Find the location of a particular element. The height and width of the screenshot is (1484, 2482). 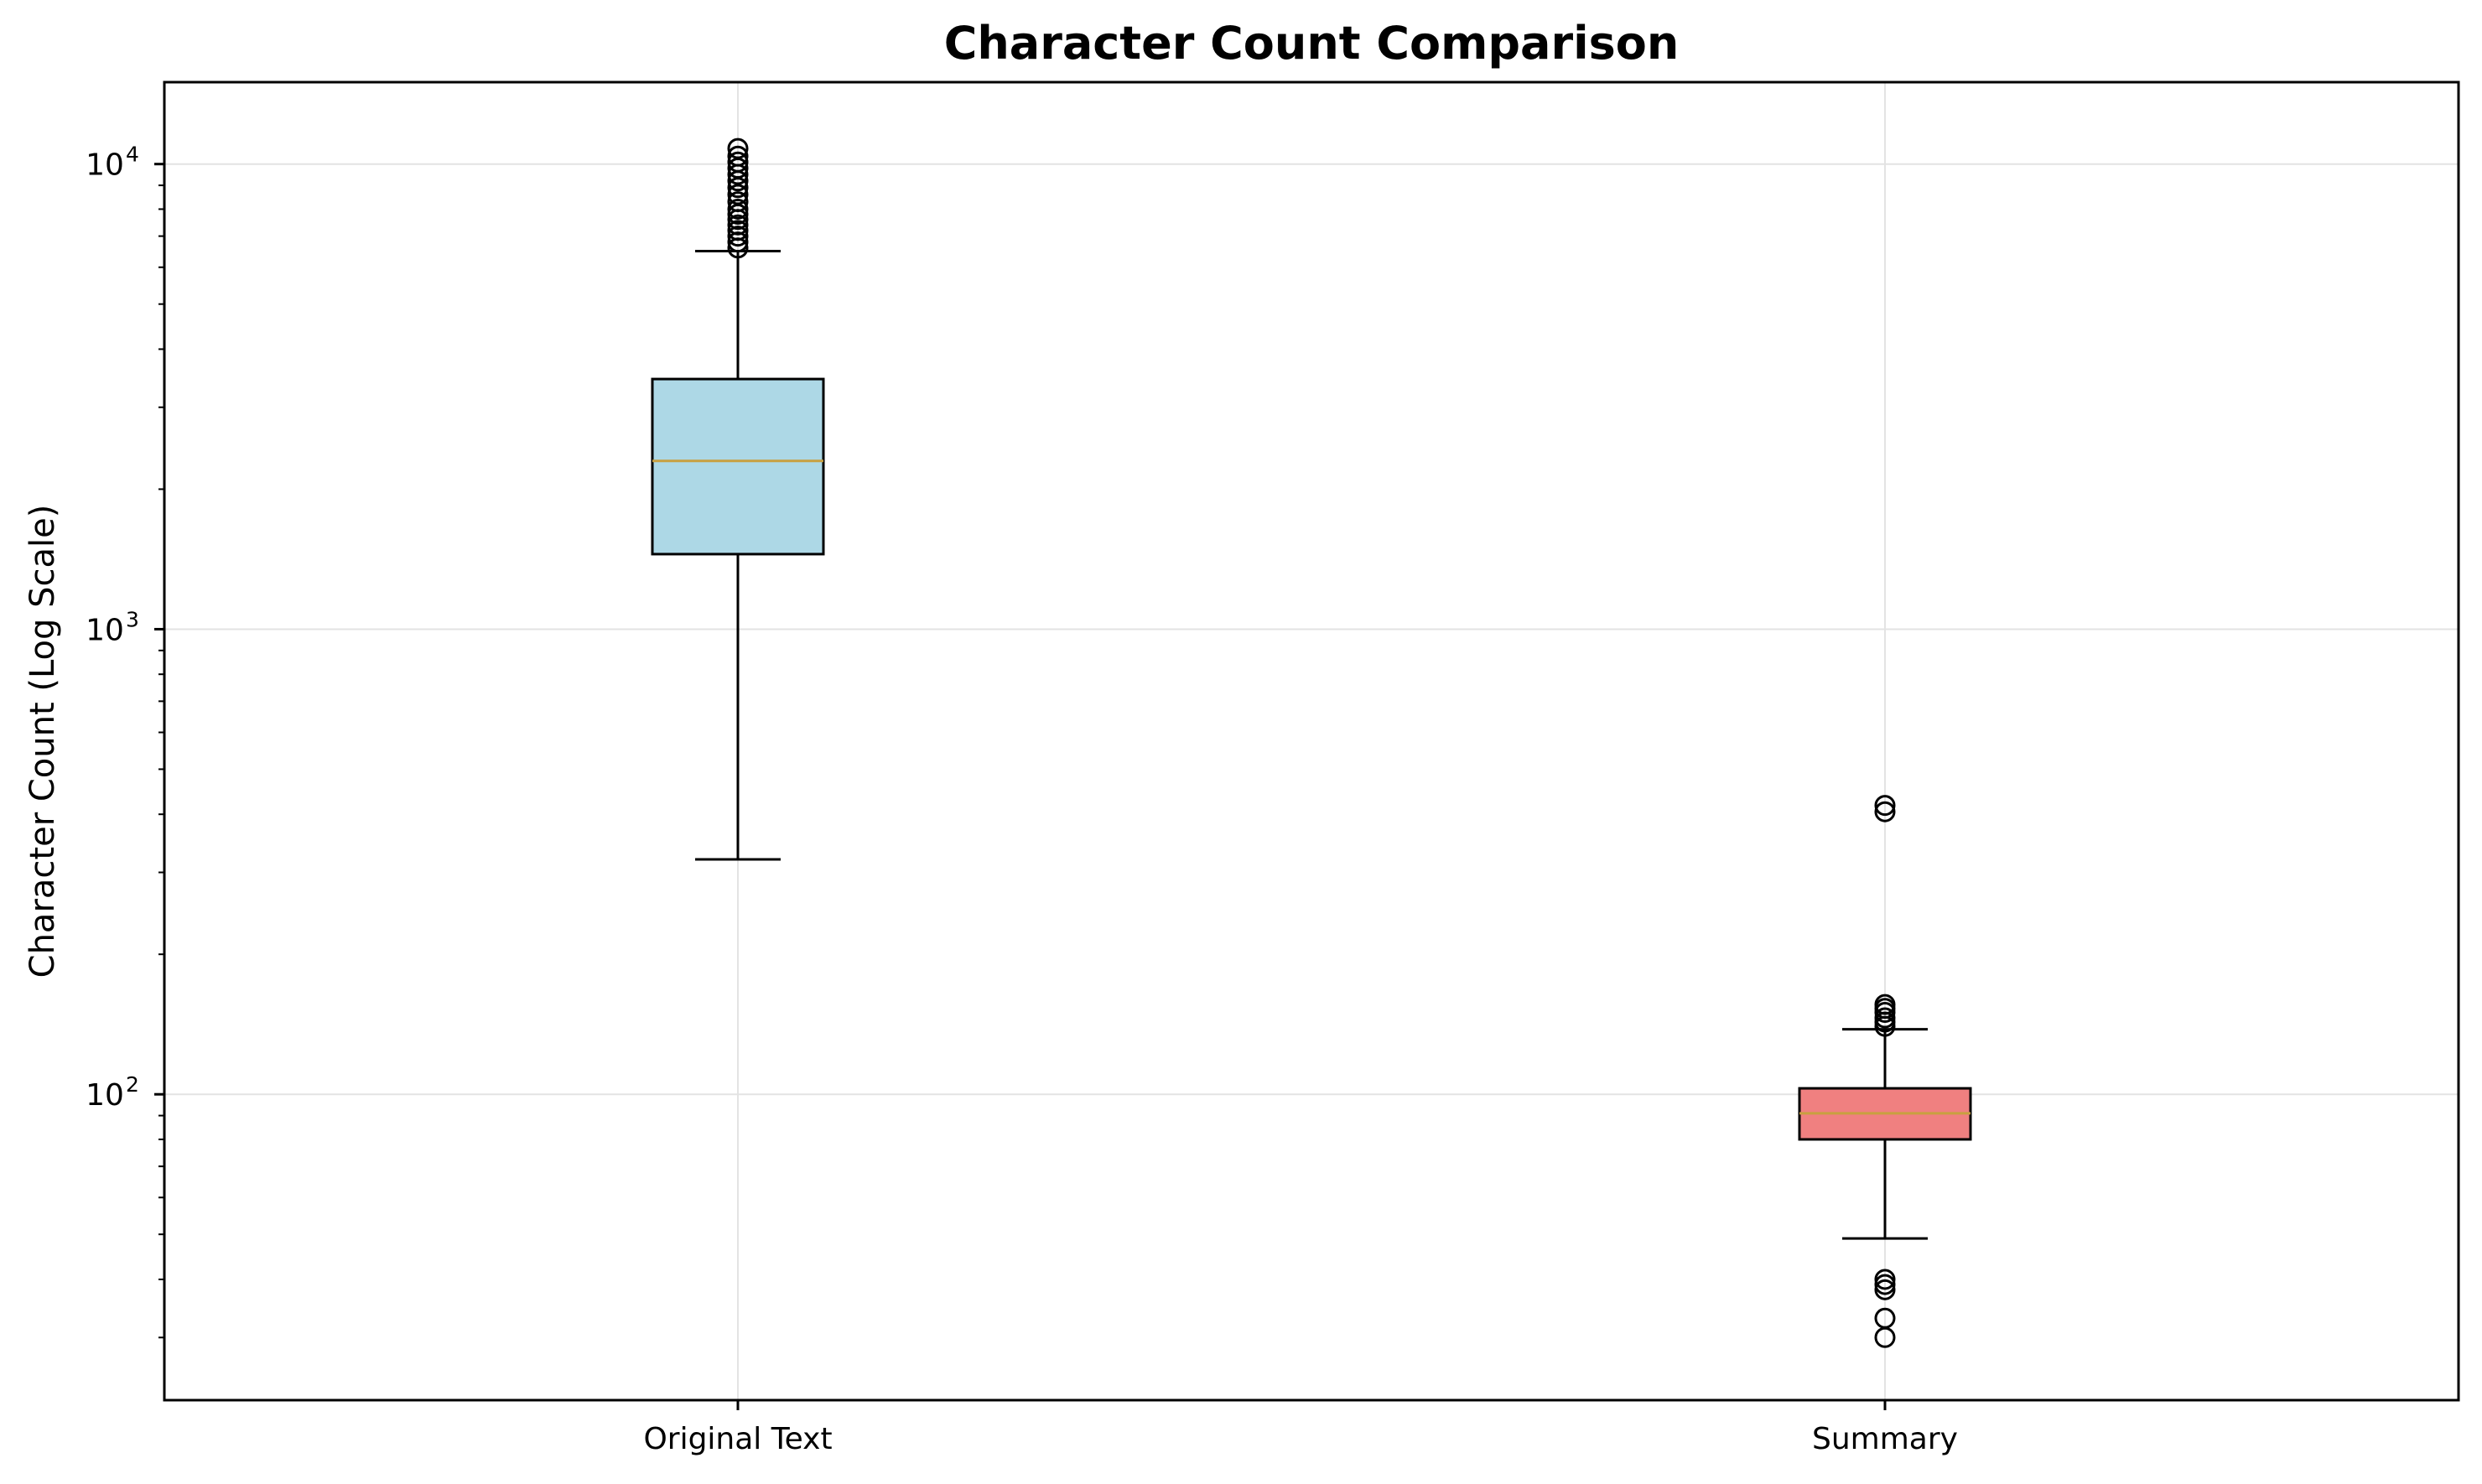

y-tick-label: 102 is located at coordinates (113, 1092).